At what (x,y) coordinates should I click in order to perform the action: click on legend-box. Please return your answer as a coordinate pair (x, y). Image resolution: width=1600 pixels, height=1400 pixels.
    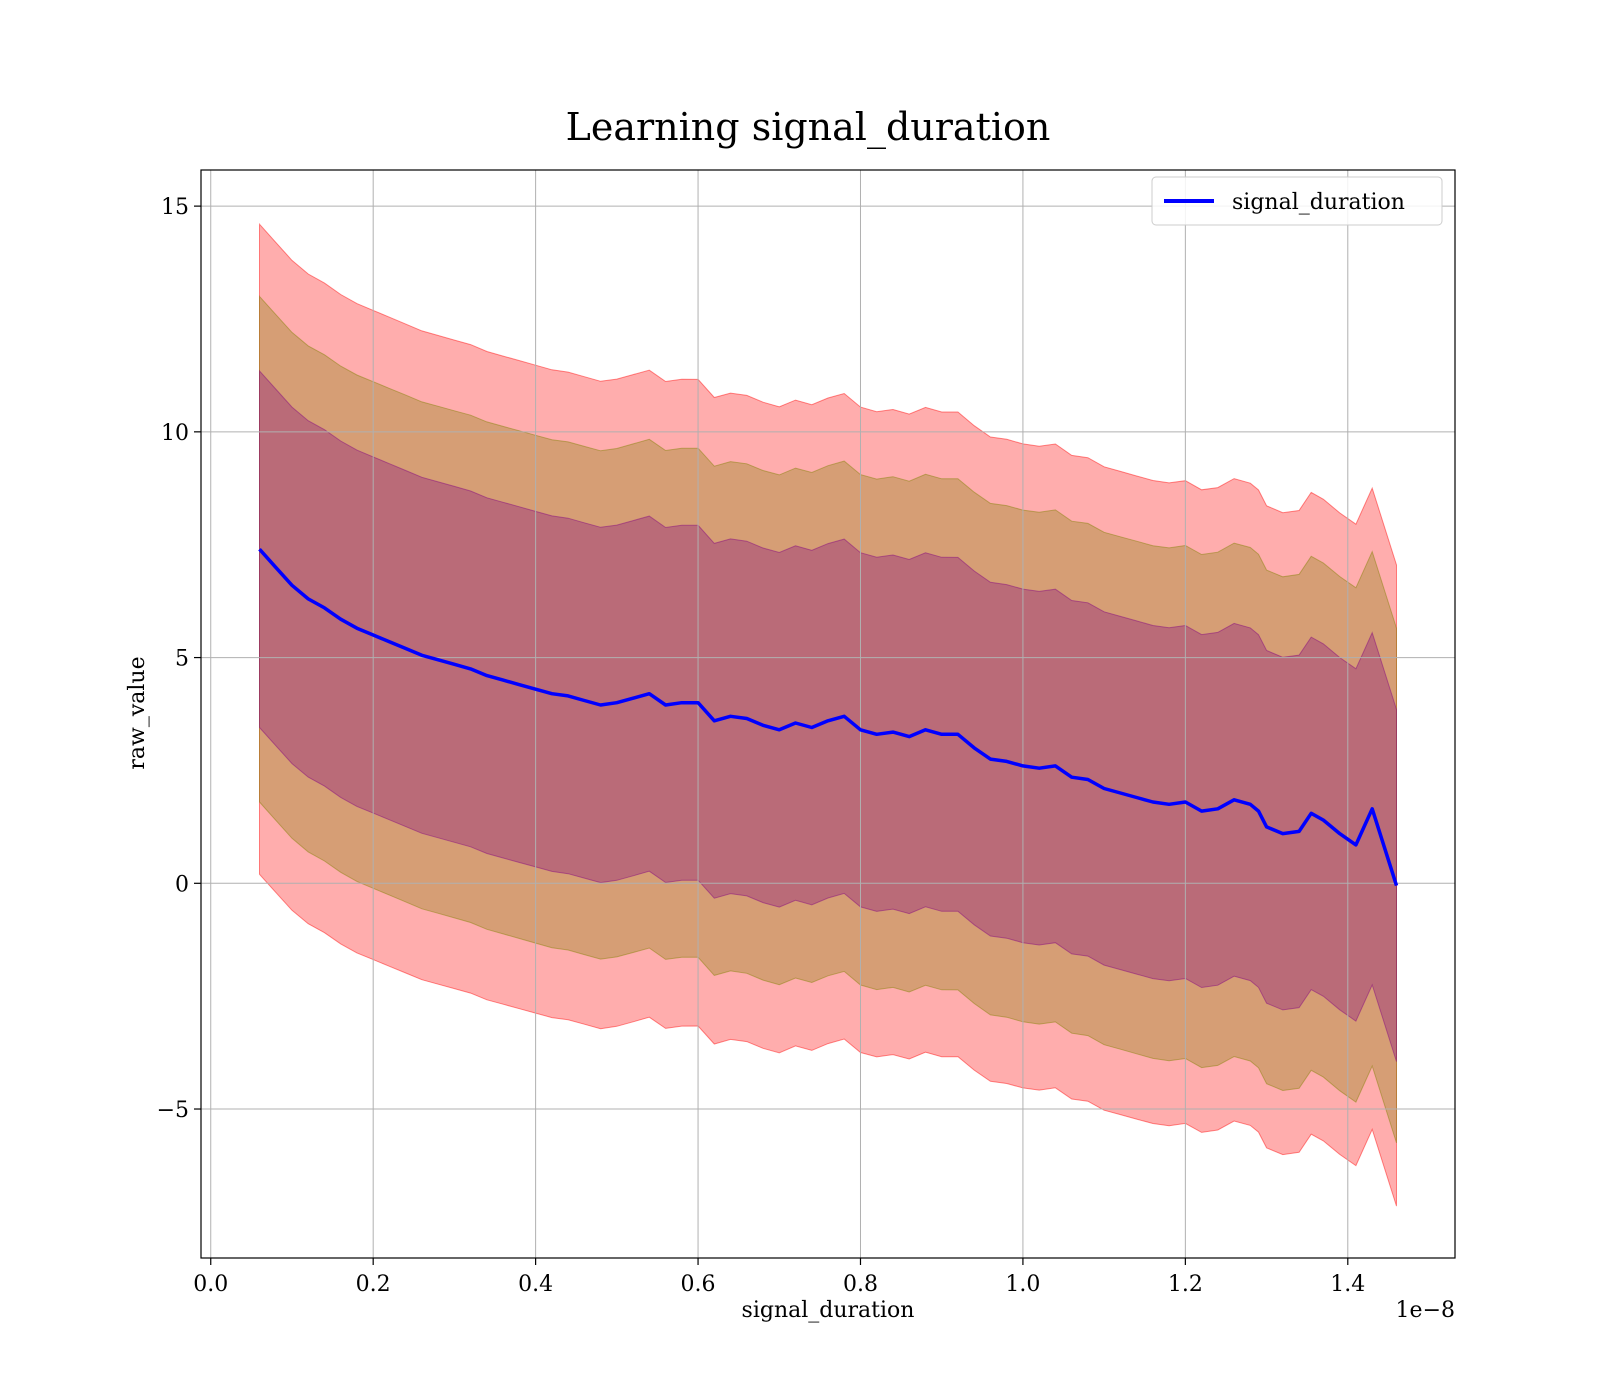
    Looking at the image, I should click on (1297, 201).